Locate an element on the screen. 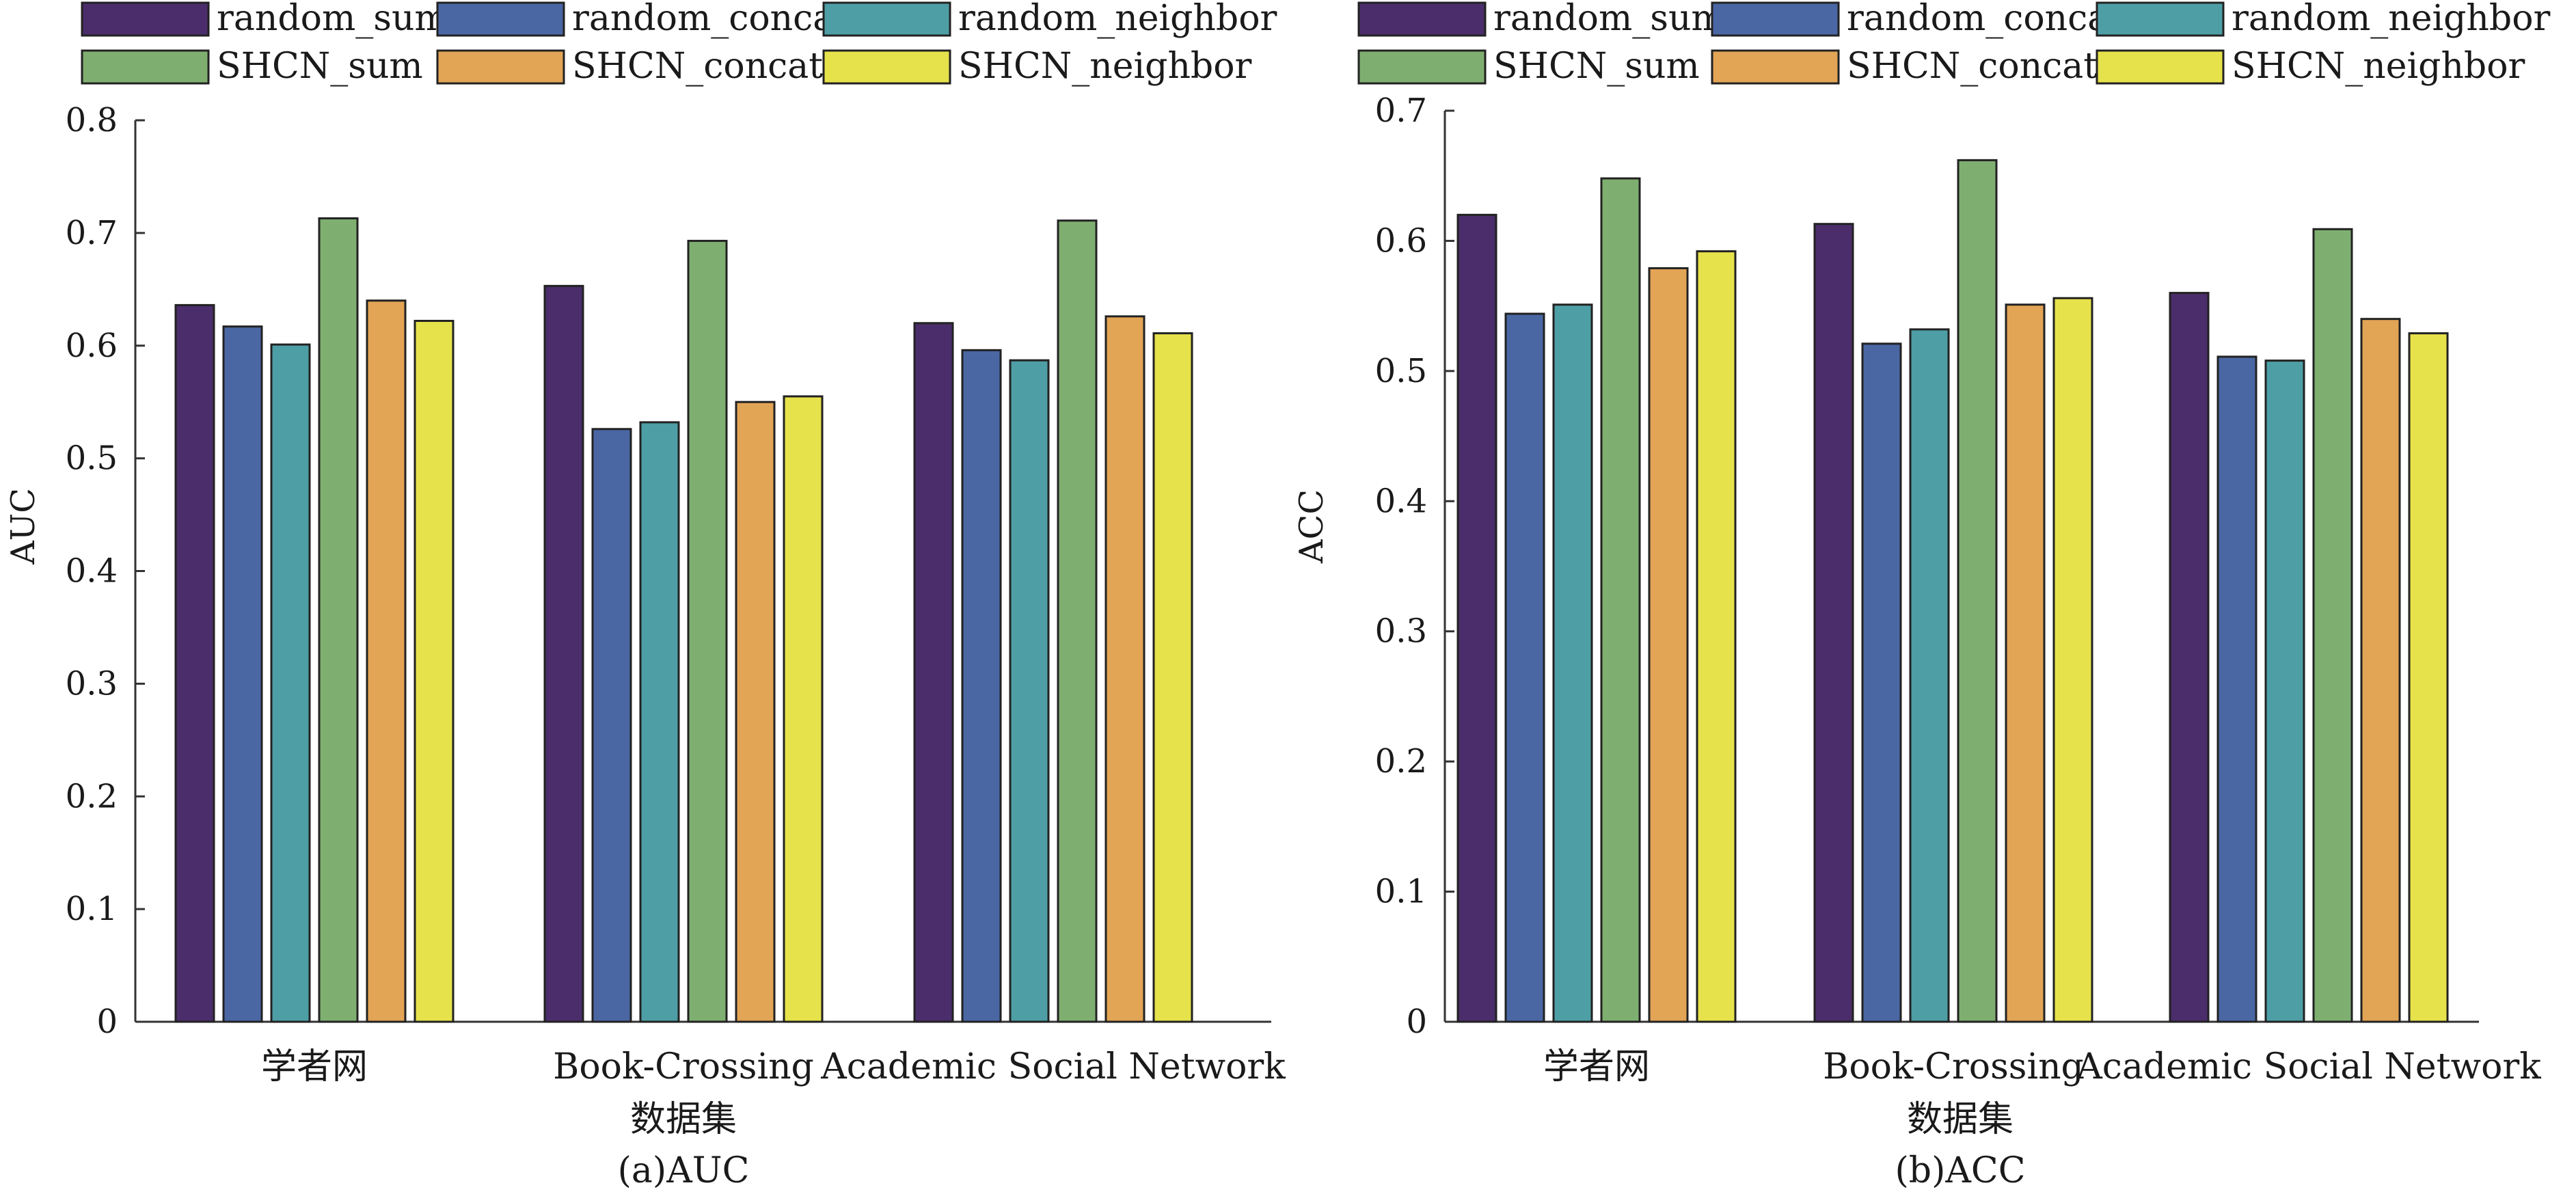 The height and width of the screenshot is (1194, 2576). auc-legend-label: random_concat is located at coordinates (710, 19).